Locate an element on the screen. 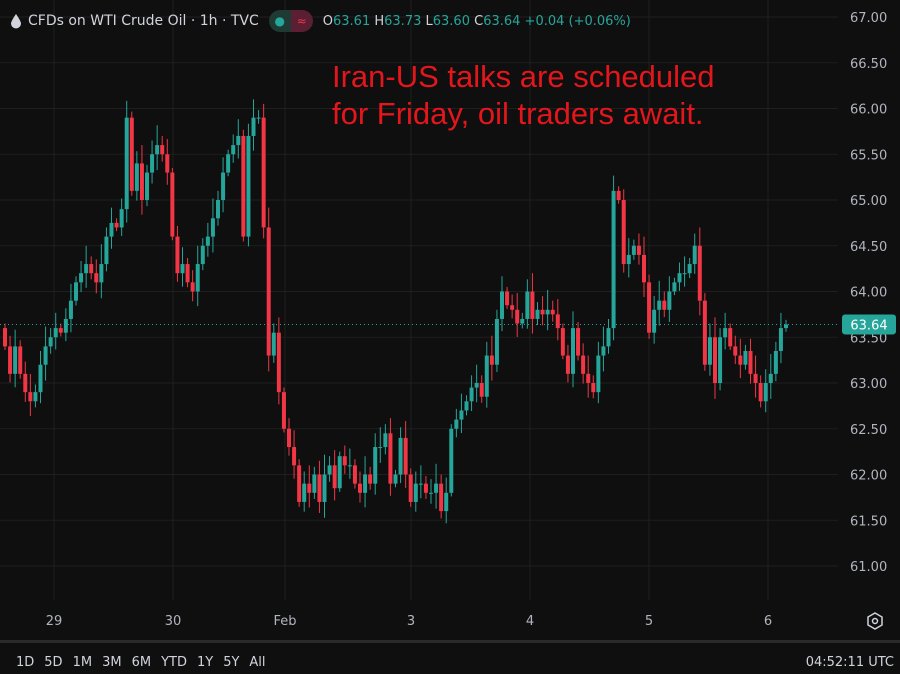 This screenshot has height=674, width=900. range-button-5d: 5D is located at coordinates (53, 662).